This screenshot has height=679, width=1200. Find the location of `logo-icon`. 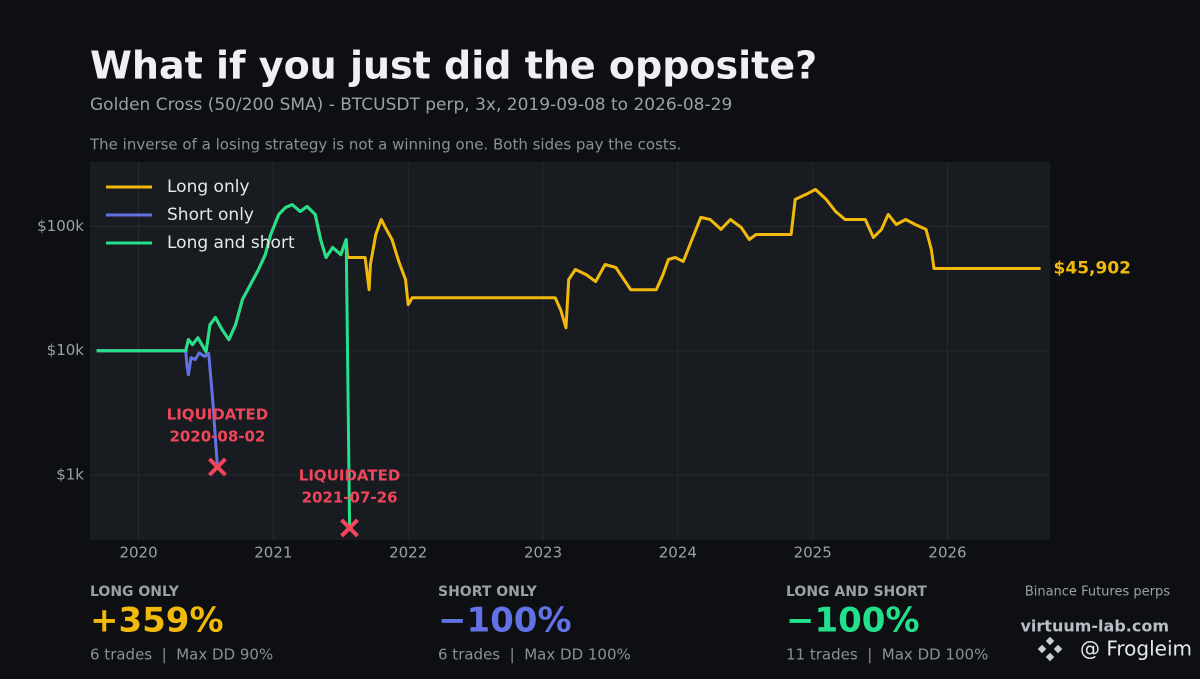

logo-icon is located at coordinates (1050, 649).